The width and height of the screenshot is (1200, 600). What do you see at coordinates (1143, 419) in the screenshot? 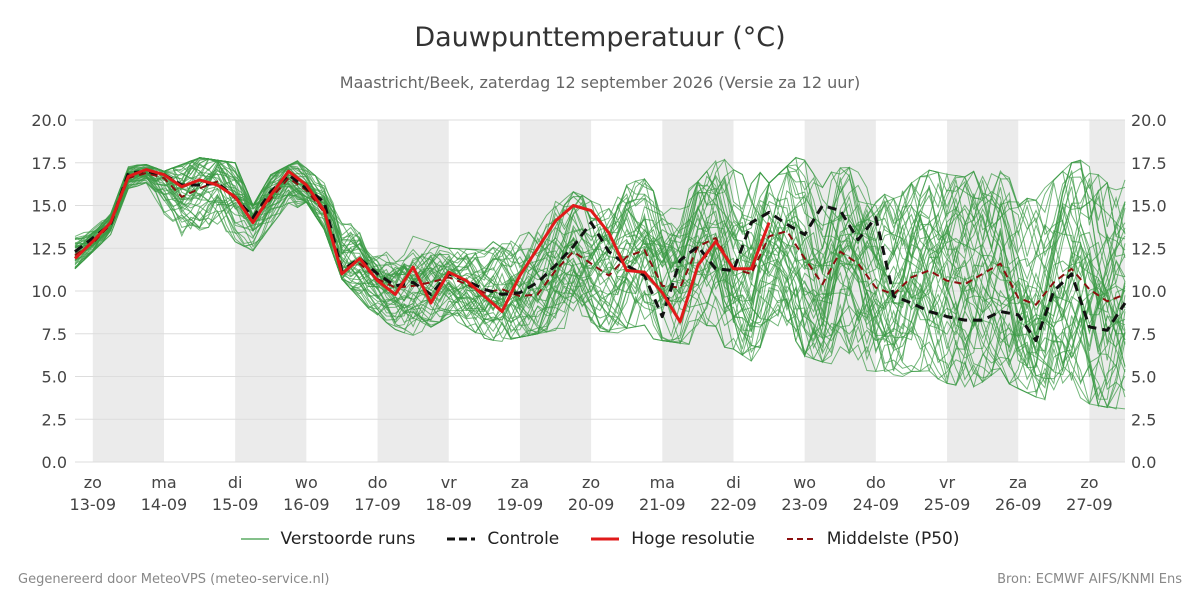
I see `y-tick-label-right: 2.5` at bounding box center [1143, 419].